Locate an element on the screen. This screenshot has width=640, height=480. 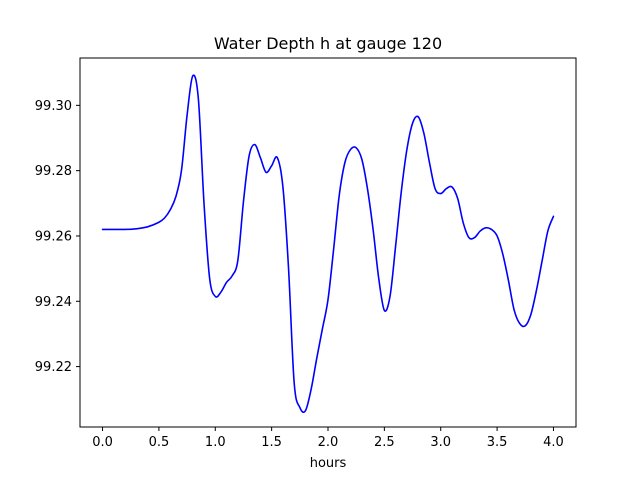
y-tick-label: 99.28 is located at coordinates (53, 171).